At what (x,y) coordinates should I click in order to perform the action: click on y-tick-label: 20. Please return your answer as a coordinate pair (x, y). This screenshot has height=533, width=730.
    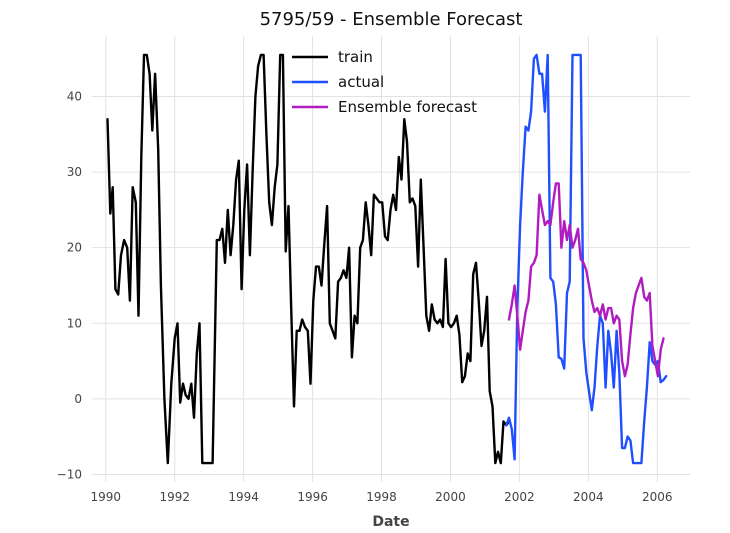
    Looking at the image, I should click on (74, 248).